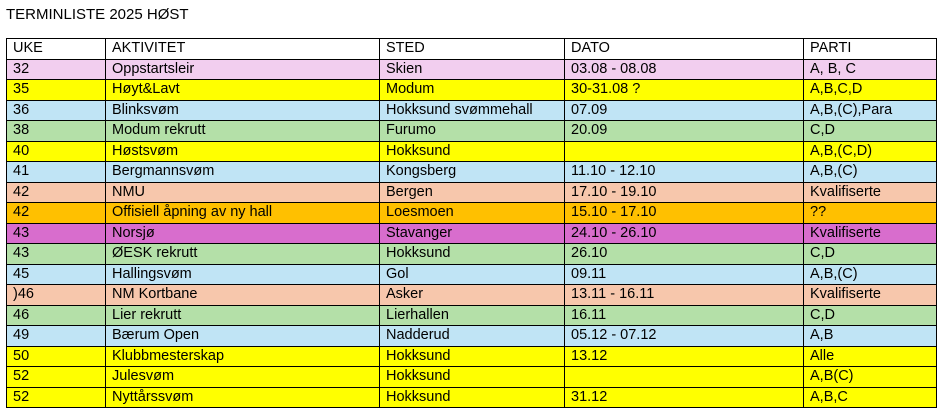 This screenshot has height=415, width=940. What do you see at coordinates (684, 274) in the screenshot?
I see `cell-dato: 09.11` at bounding box center [684, 274].